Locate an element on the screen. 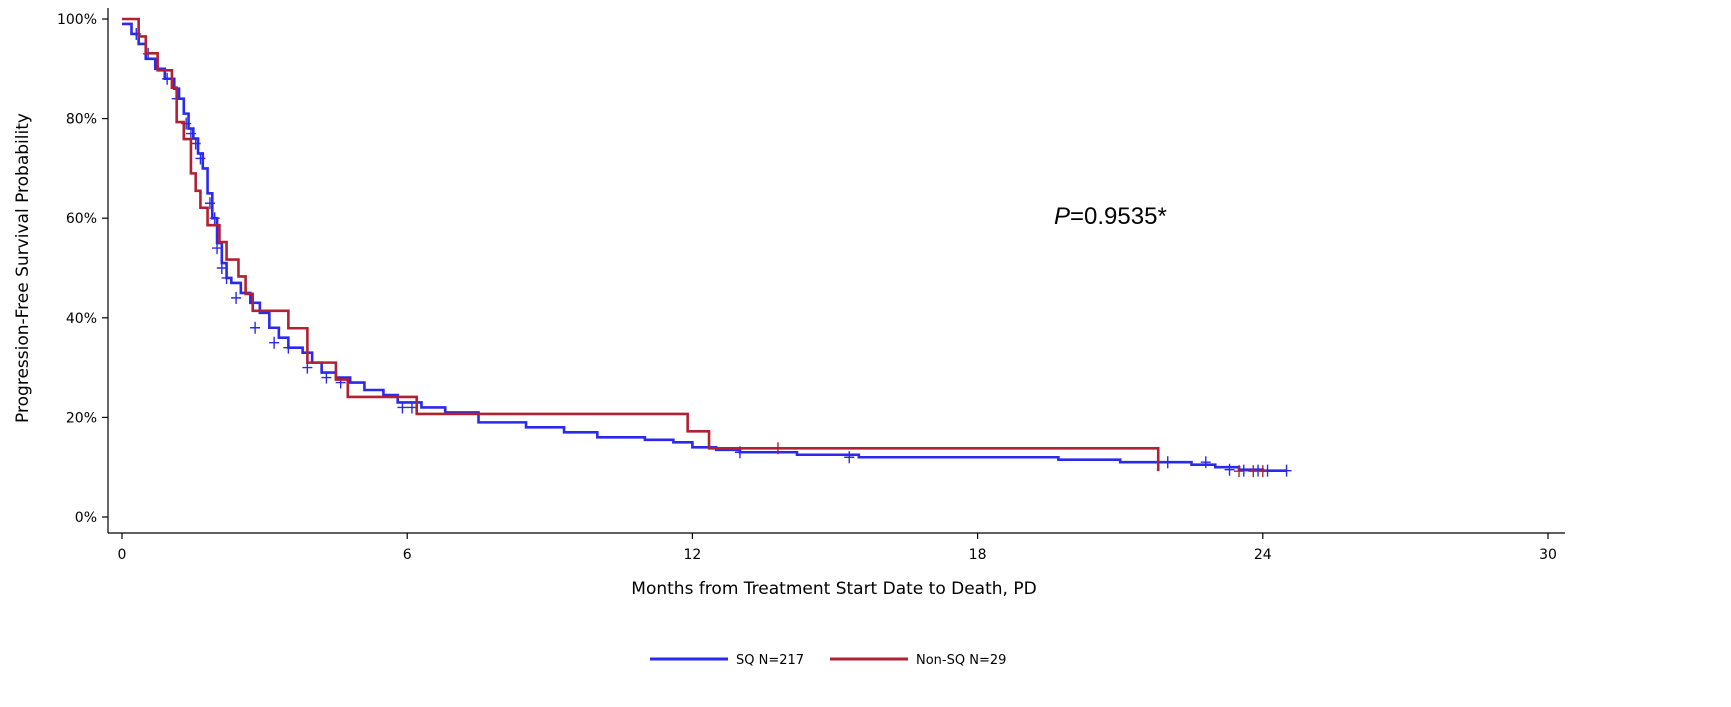 The height and width of the screenshot is (707, 1731). x-tick-label: 30 is located at coordinates (1548, 555).